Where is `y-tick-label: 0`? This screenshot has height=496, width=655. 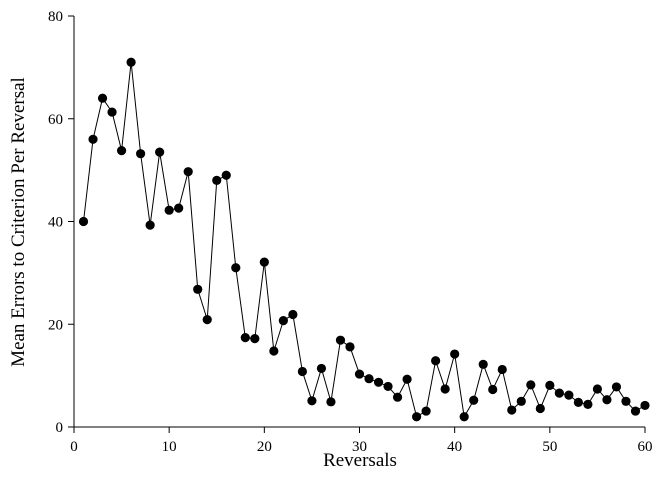
y-tick-label: 0 is located at coordinates (60, 428).